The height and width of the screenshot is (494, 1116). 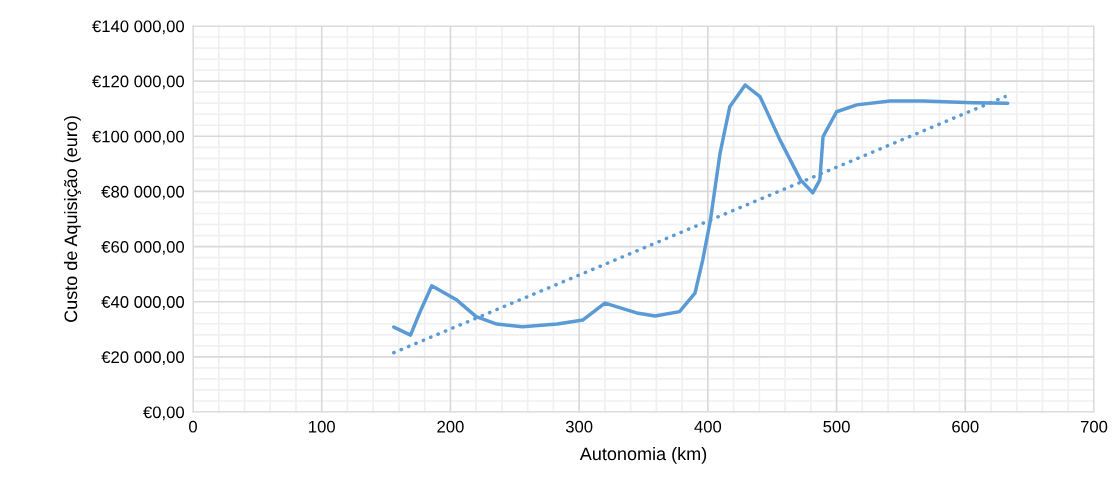 What do you see at coordinates (193, 426) in the screenshot?
I see `x-tick-label: 0` at bounding box center [193, 426].